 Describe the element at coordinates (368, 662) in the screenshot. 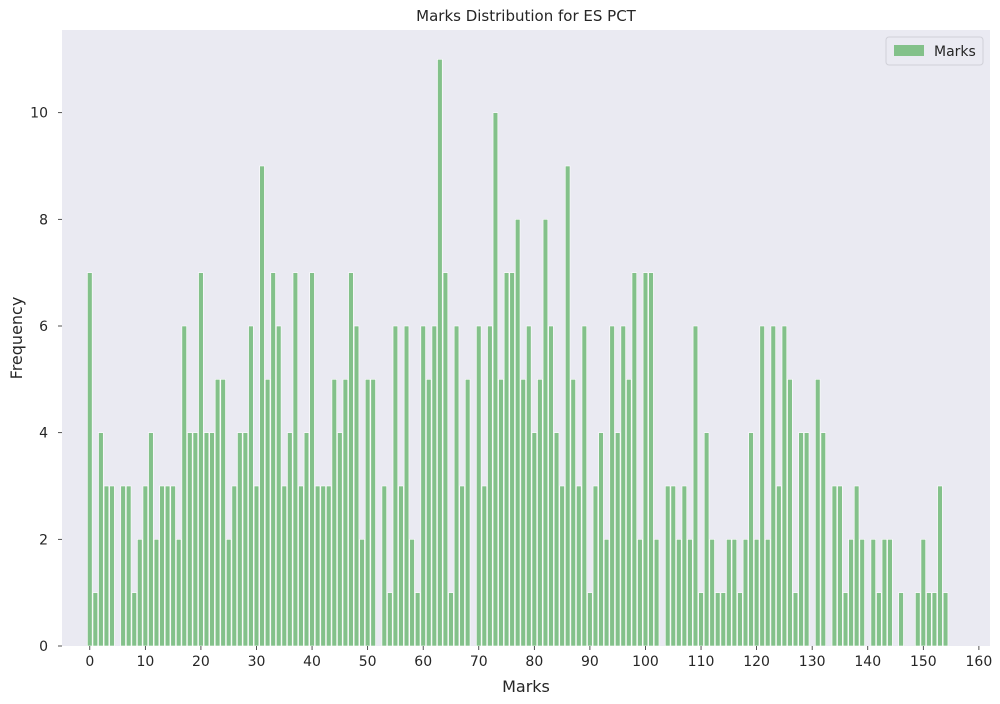

I see `x-tick-label: 50` at that location.